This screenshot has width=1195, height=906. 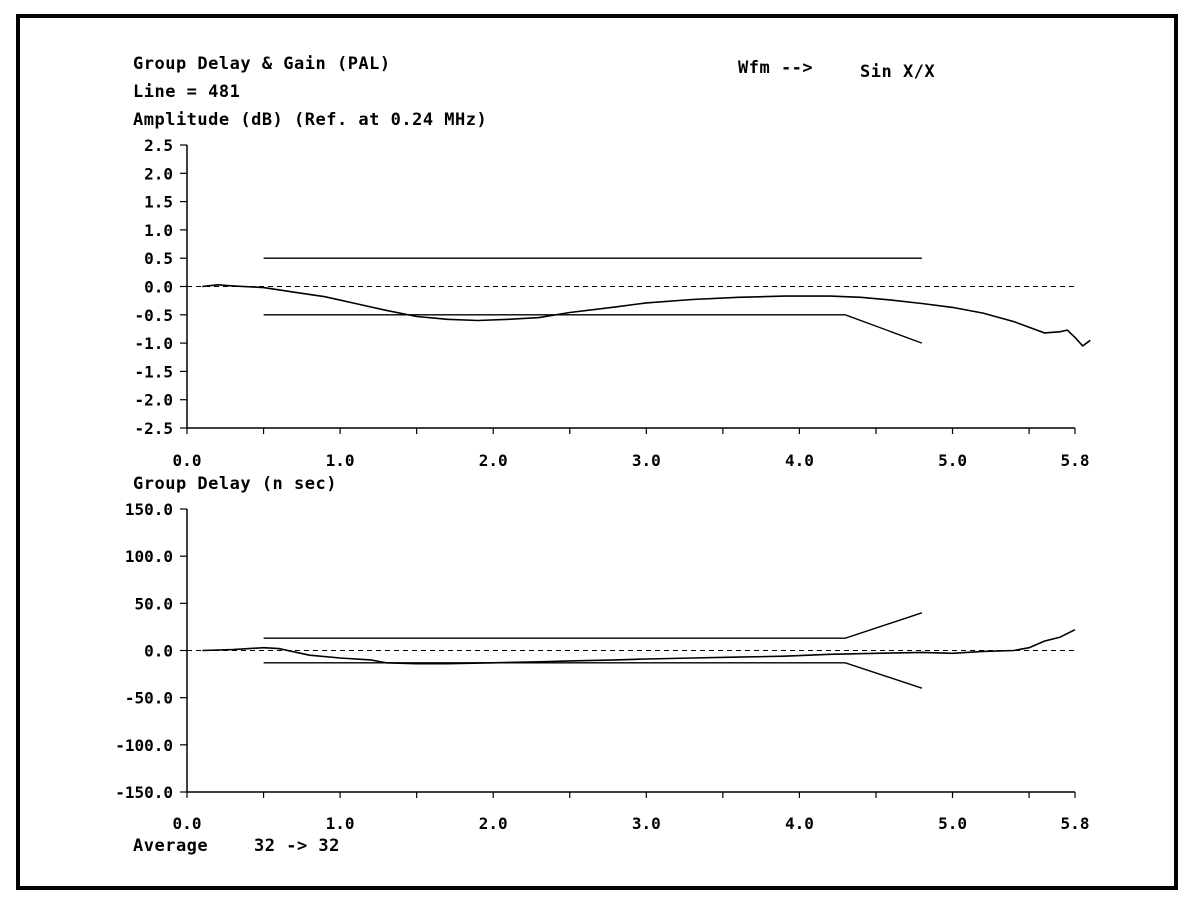 What do you see at coordinates (593, 625) in the screenshot?
I see `group-delay-upper-limit-line` at bounding box center [593, 625].